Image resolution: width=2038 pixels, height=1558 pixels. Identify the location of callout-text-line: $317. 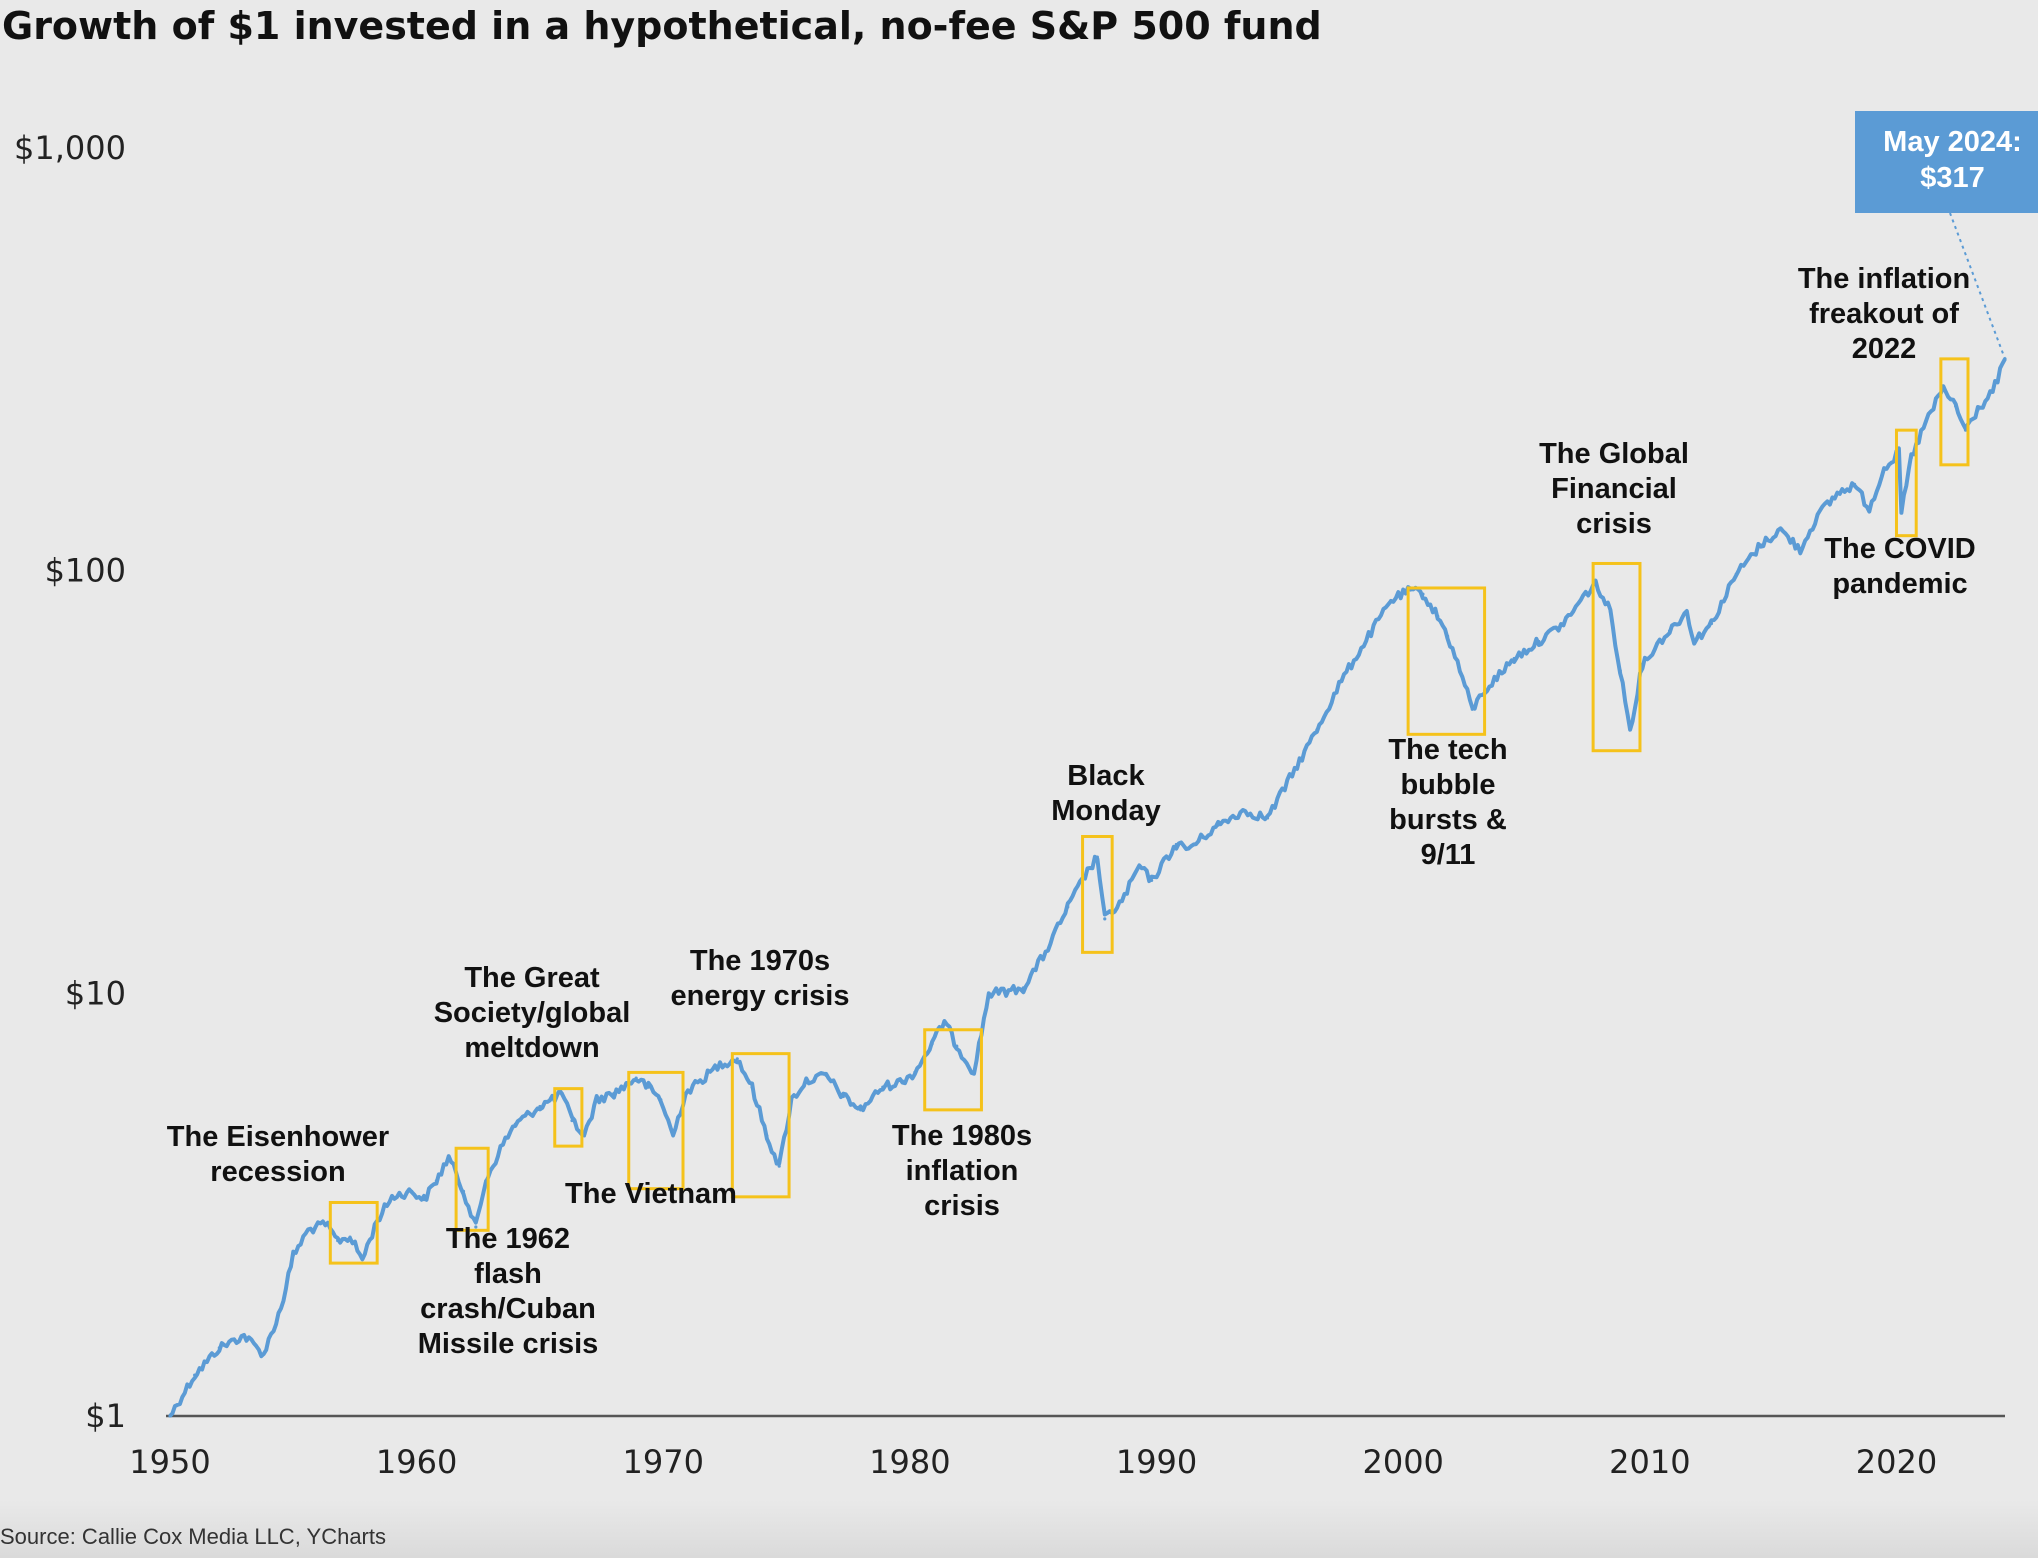
(1952, 178).